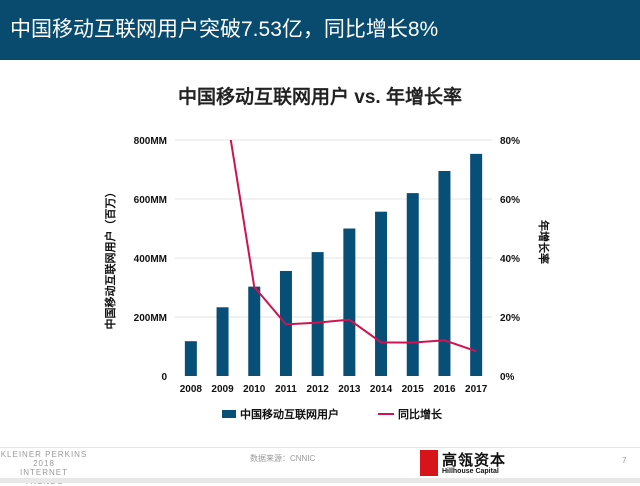 The image size is (640, 486). I want to click on x-tick-label: 2009, so click(222, 389).